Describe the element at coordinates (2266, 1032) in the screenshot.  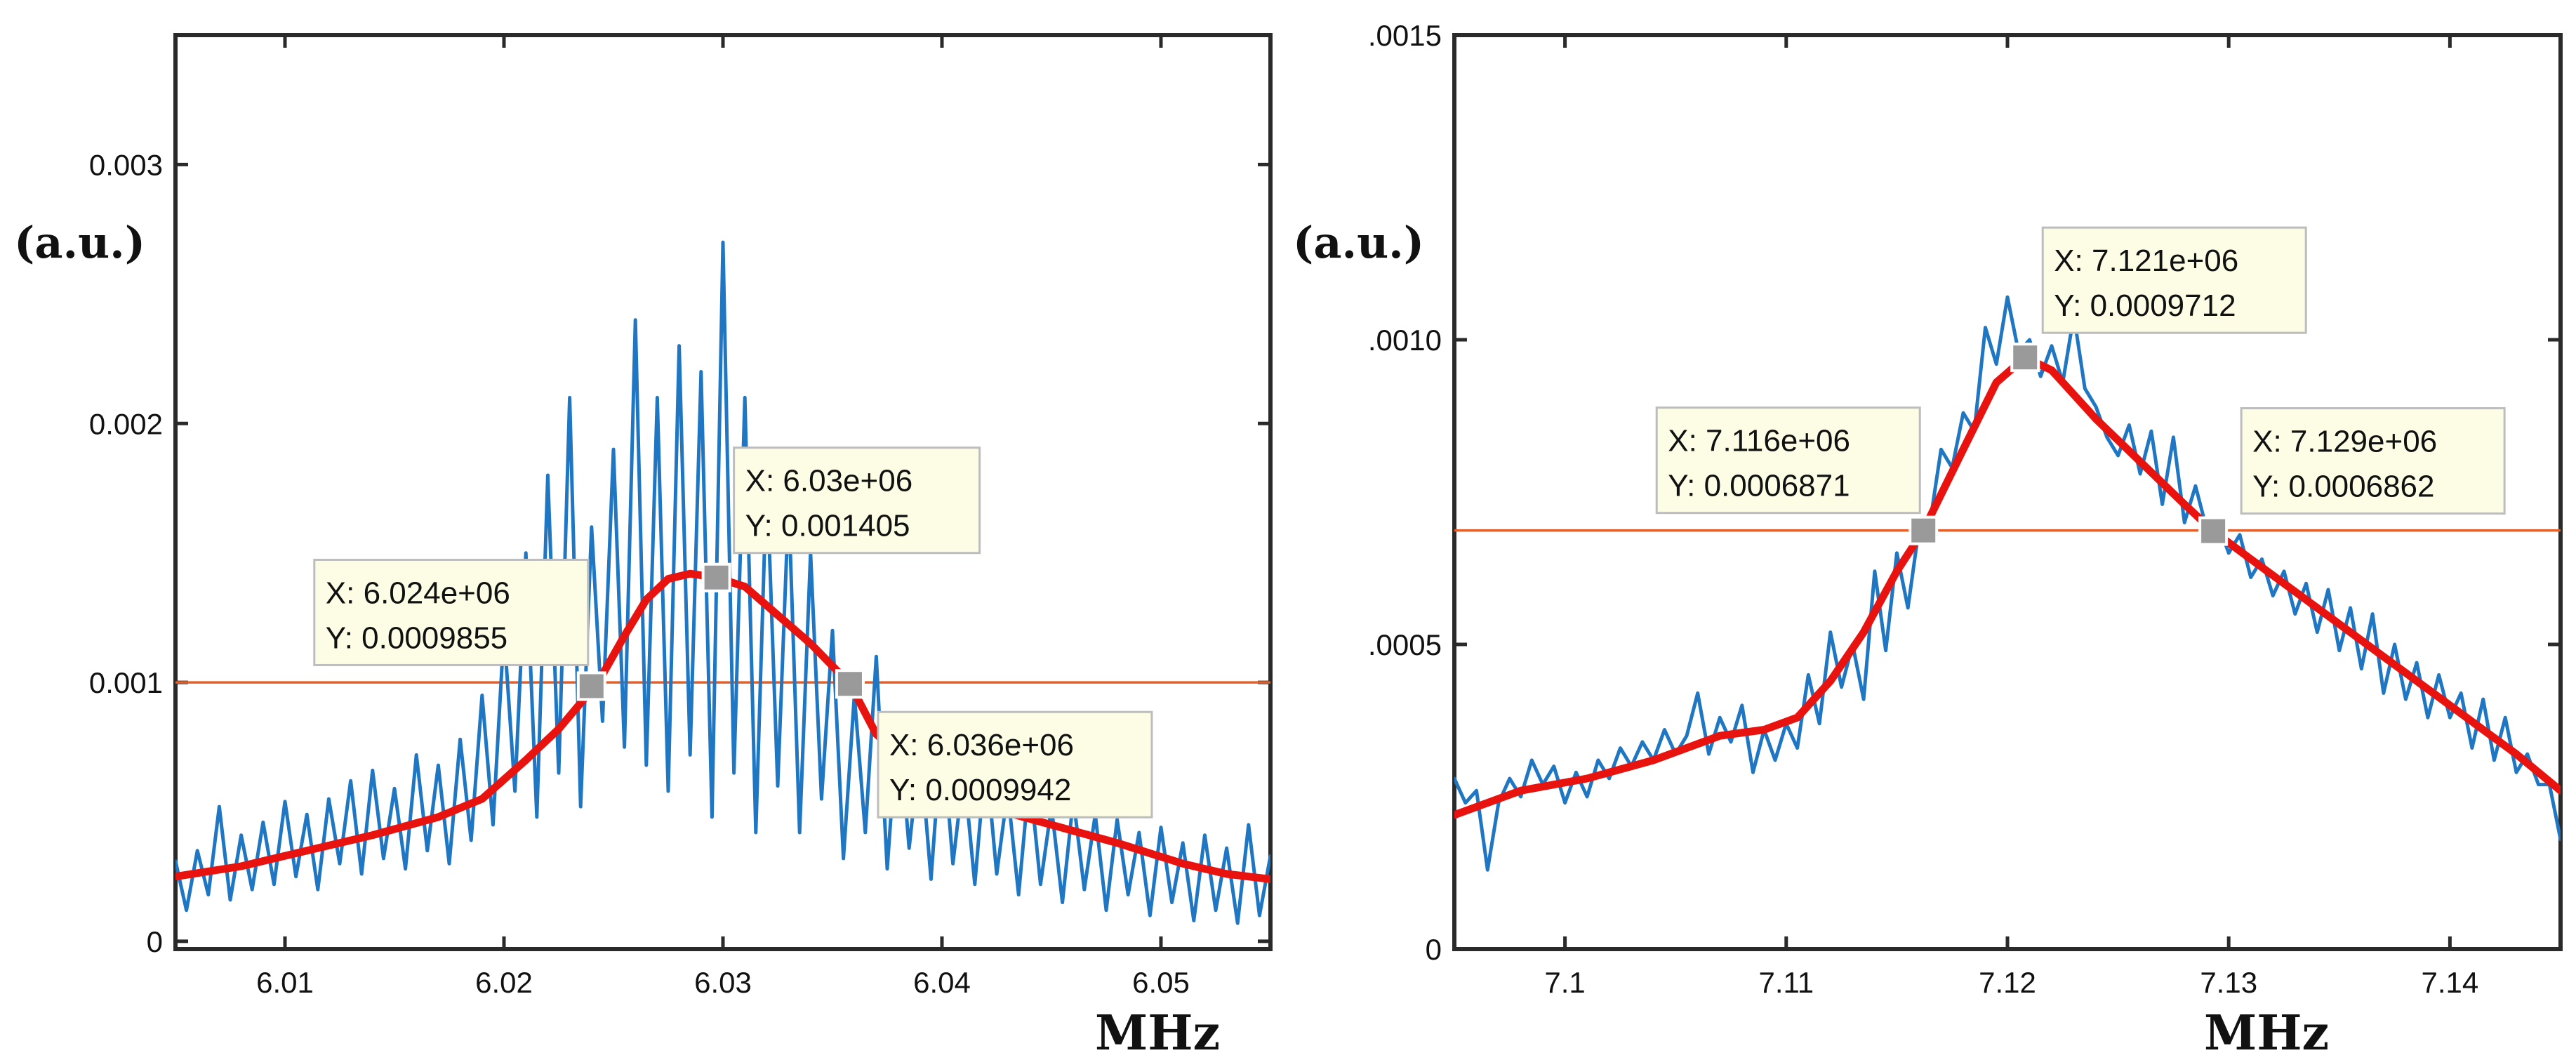
I see `right-x-axis-label: MHz` at that location.